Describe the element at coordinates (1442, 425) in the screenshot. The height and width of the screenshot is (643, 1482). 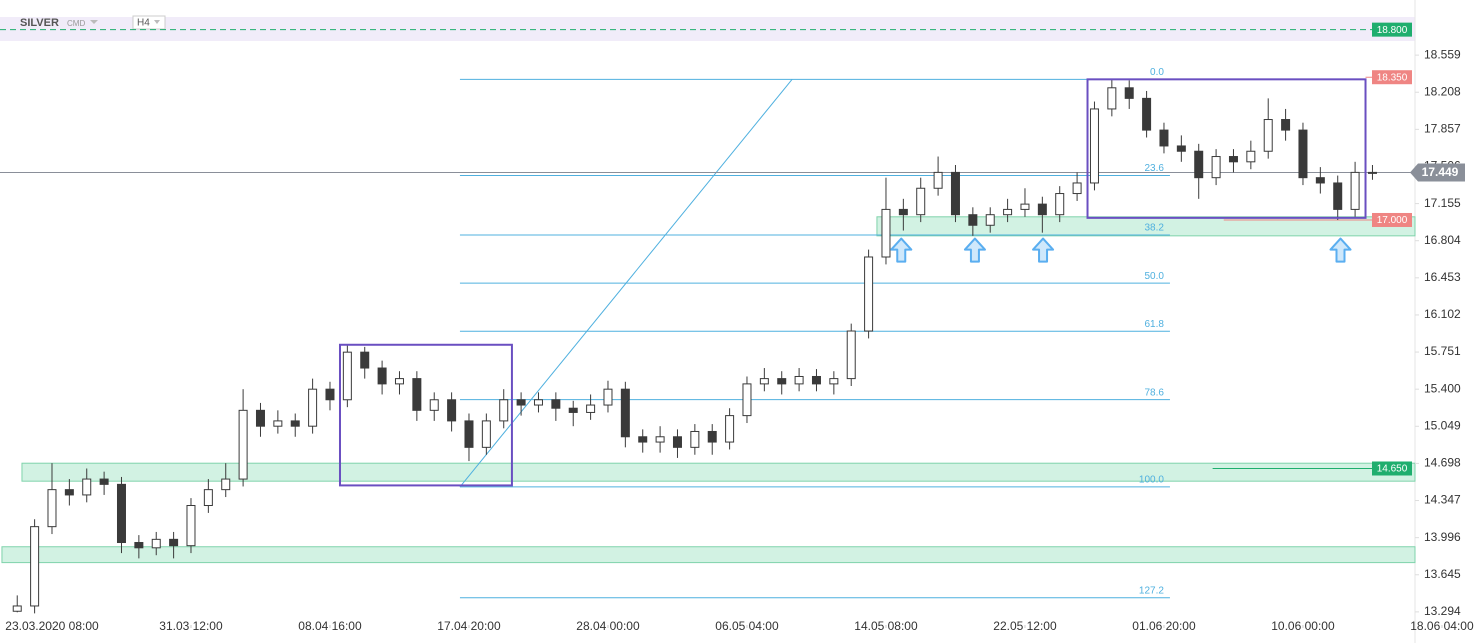
I see `y-tick-label: 15.049` at that location.